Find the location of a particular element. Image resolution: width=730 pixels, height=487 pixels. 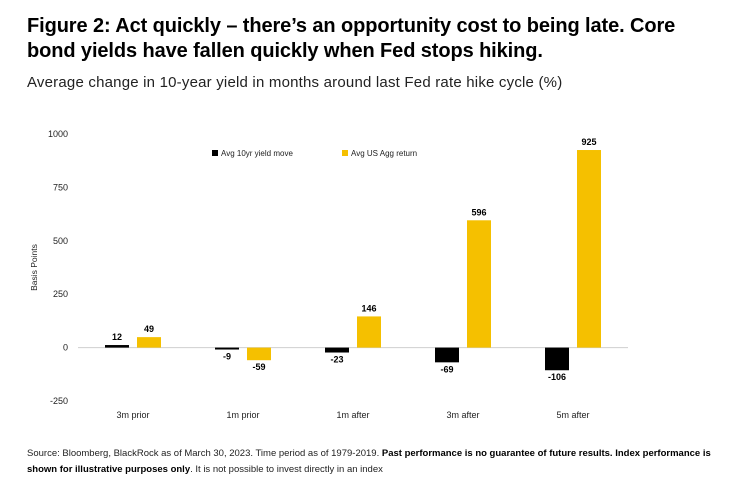

data-label-agg-2: 146 is located at coordinates (368, 308).